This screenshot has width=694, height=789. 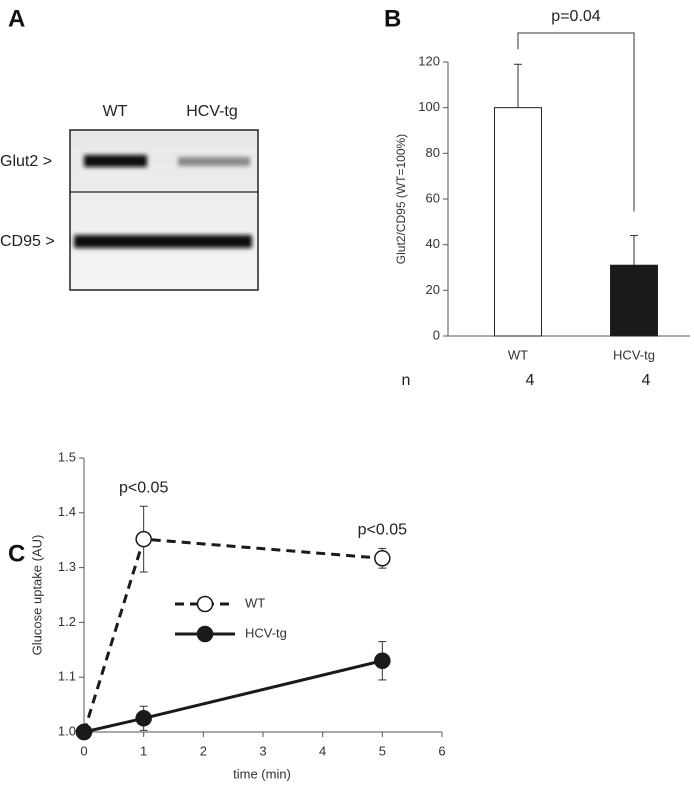 I want to click on y-tick-label: 1.3, so click(x=67, y=566).